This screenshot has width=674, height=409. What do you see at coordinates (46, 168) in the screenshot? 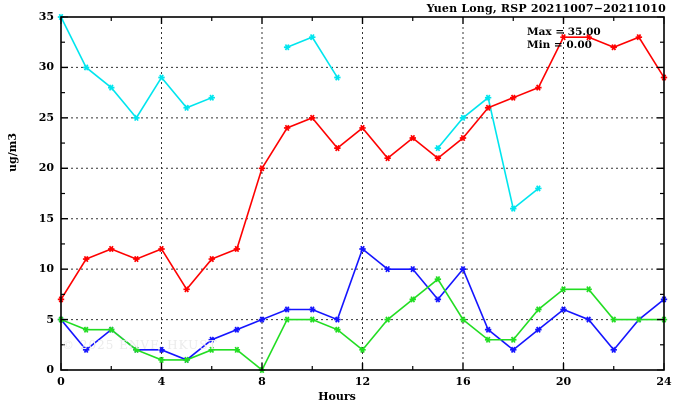
I see `y-tick-label: 20` at bounding box center [46, 168].